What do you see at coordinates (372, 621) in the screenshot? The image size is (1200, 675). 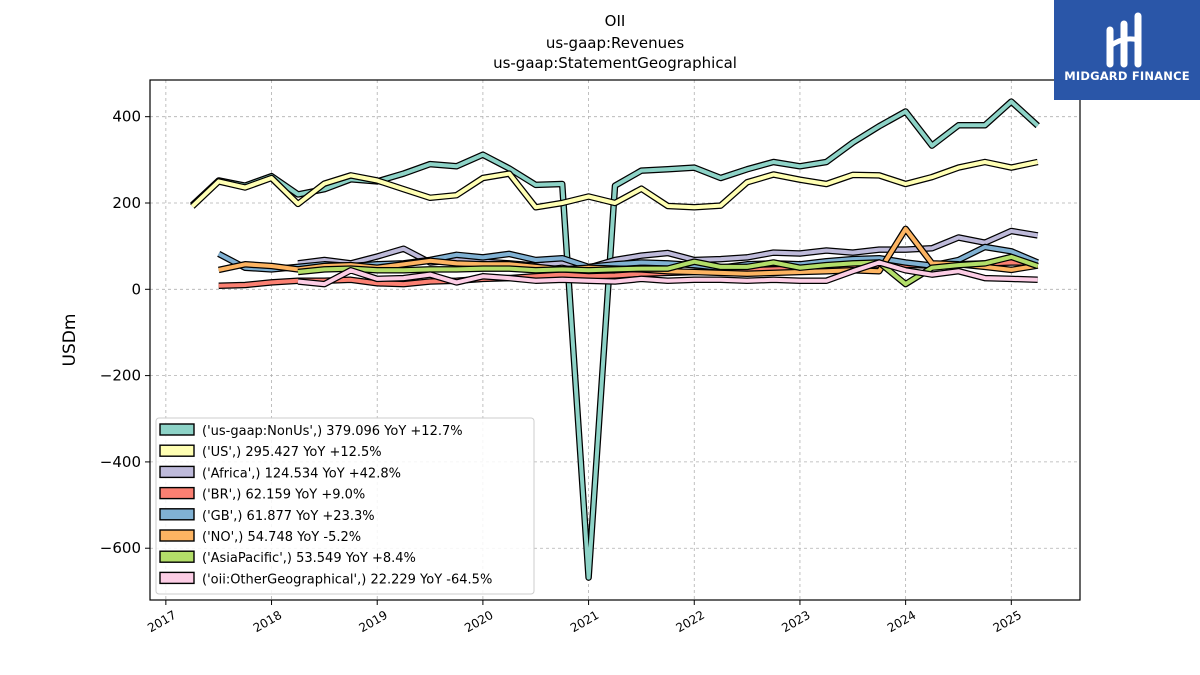 I see `x-tick-label: 2019` at bounding box center [372, 621].